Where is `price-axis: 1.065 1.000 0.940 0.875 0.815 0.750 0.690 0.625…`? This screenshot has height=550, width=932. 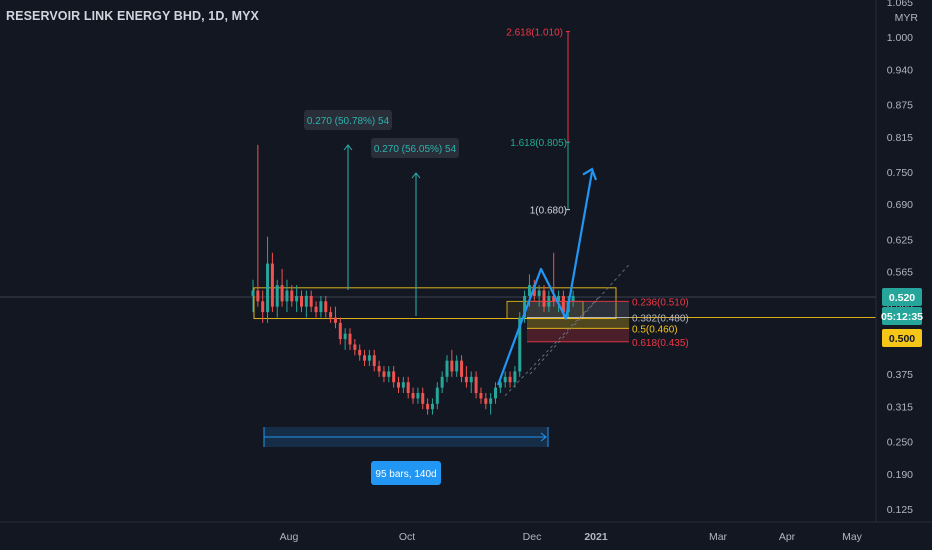 price-axis: 1.065 1.000 0.940 0.875 0.815 0.750 0.690 0.625… is located at coordinates (904, 275).